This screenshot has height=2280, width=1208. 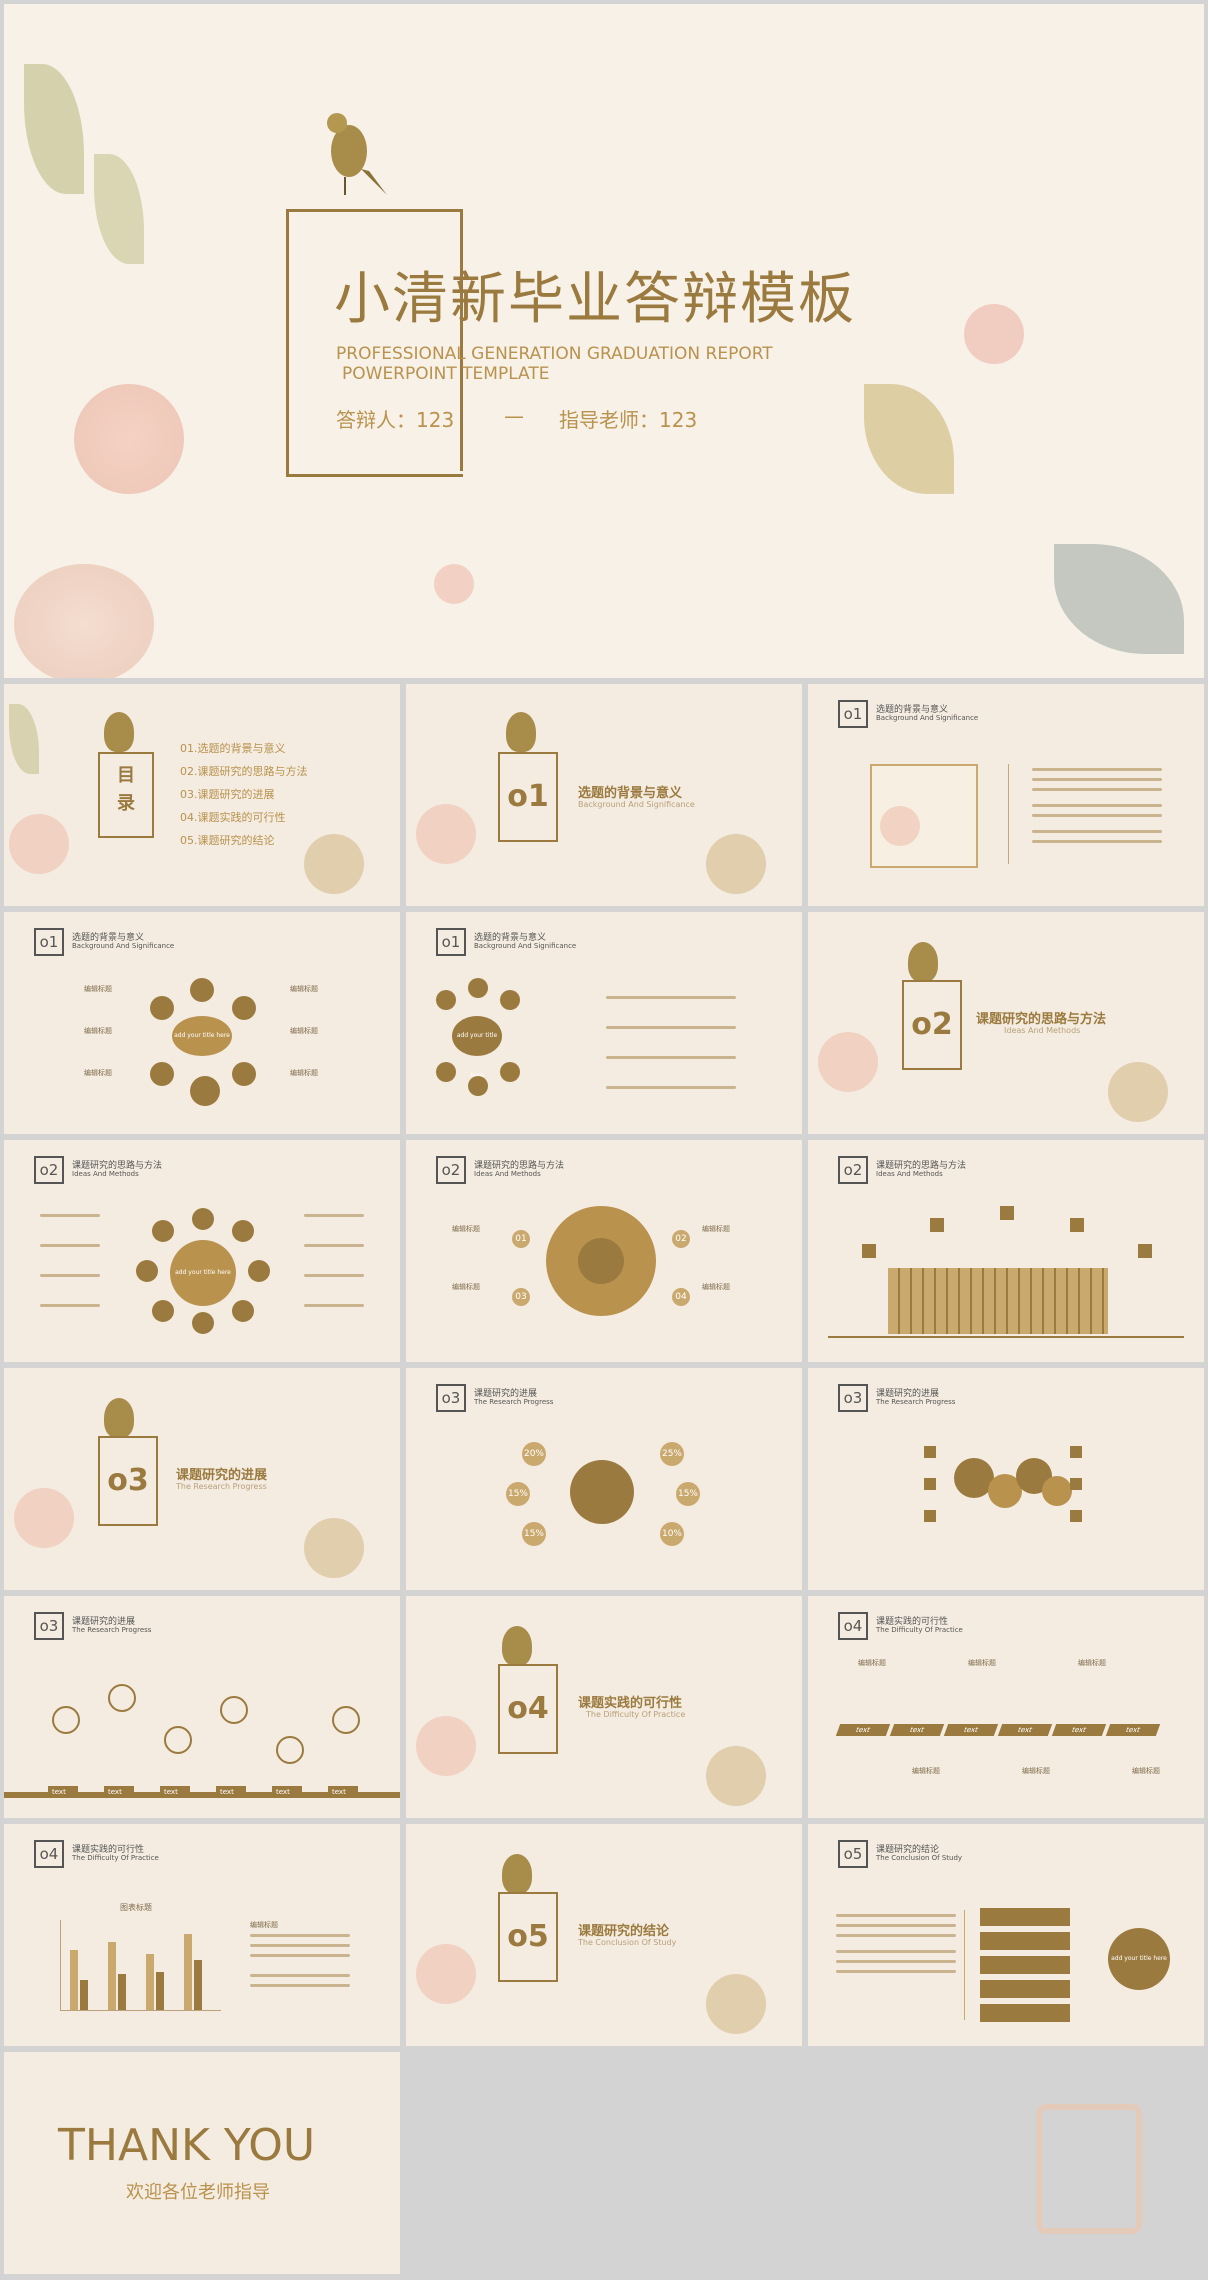 I want to click on title-frame-right, so click(x=461, y=340).